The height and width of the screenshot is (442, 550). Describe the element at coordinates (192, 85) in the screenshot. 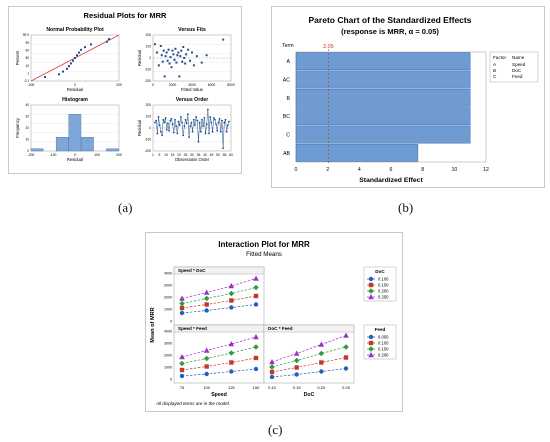

I see `x-tick-label: 4000` at that location.